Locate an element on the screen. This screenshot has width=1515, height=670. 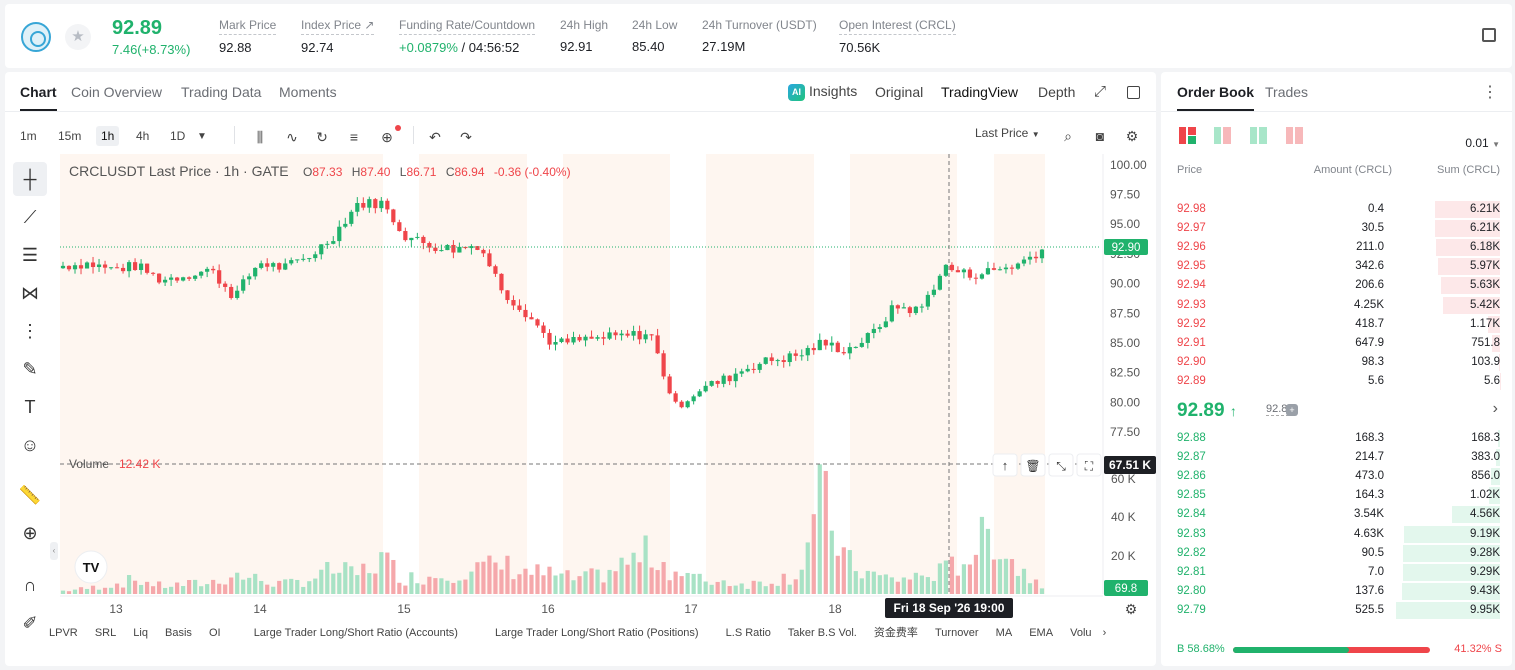
indicator-srl: SRL is located at coordinates (105, 633).